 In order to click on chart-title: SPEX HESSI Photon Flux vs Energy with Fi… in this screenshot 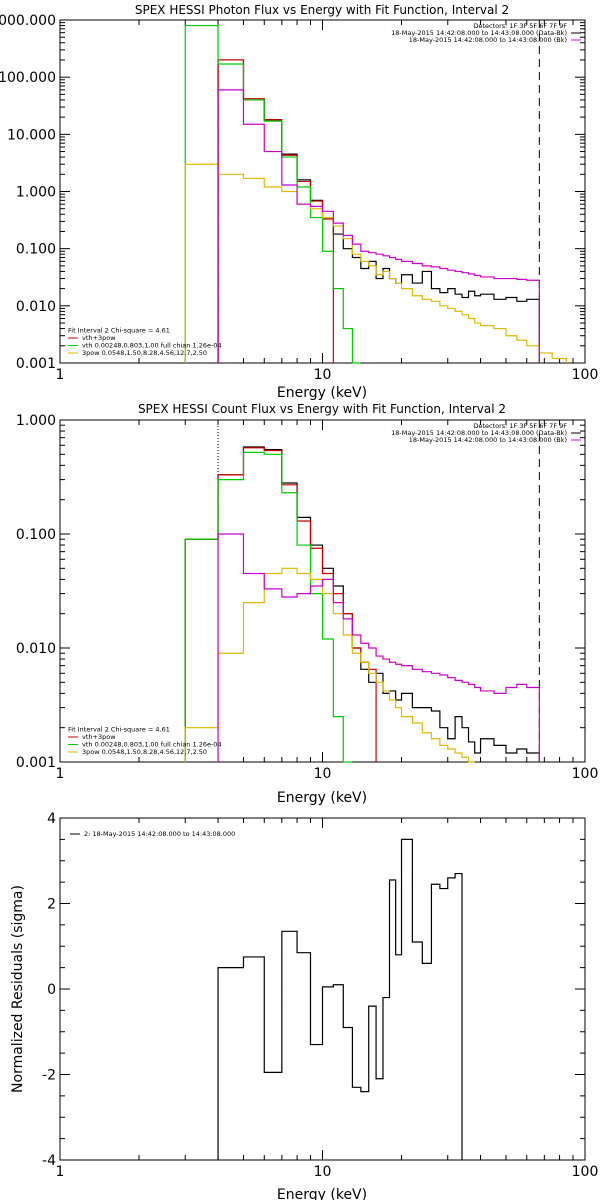, I will do `click(322, 10)`.